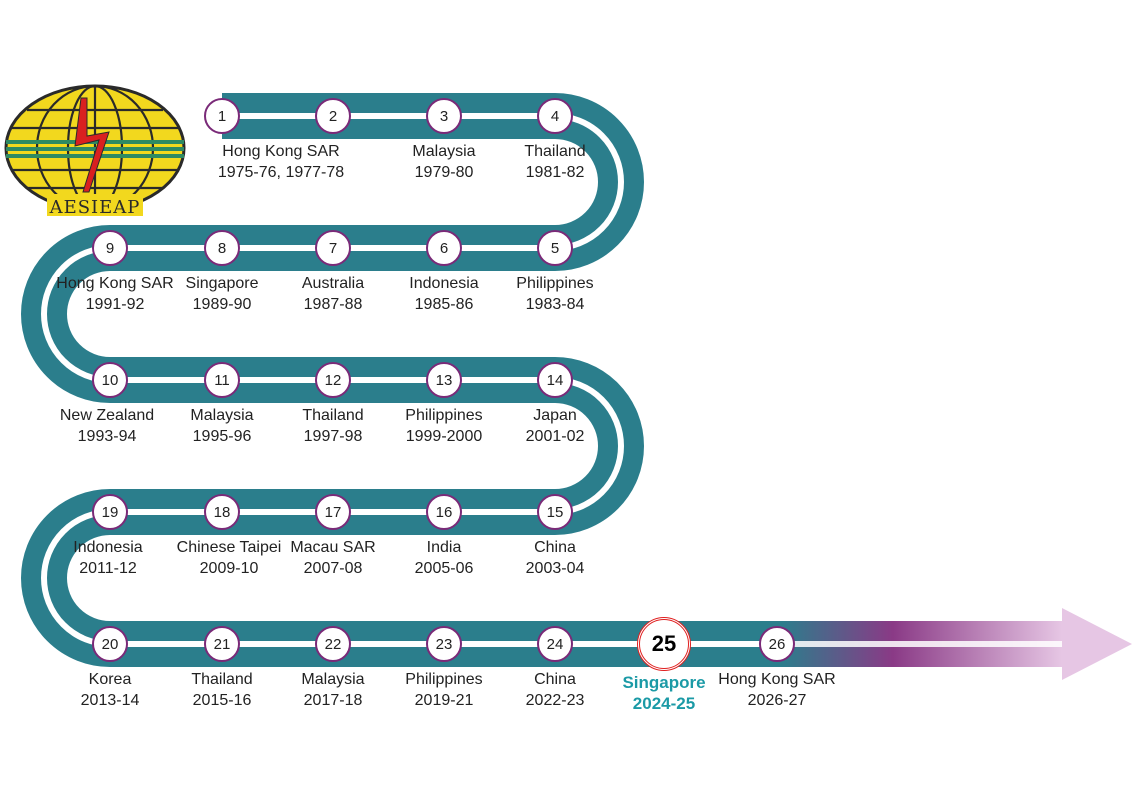 The image size is (1147, 803). Describe the element at coordinates (95, 207) in the screenshot. I see `logo-text: AESIEAP` at that location.